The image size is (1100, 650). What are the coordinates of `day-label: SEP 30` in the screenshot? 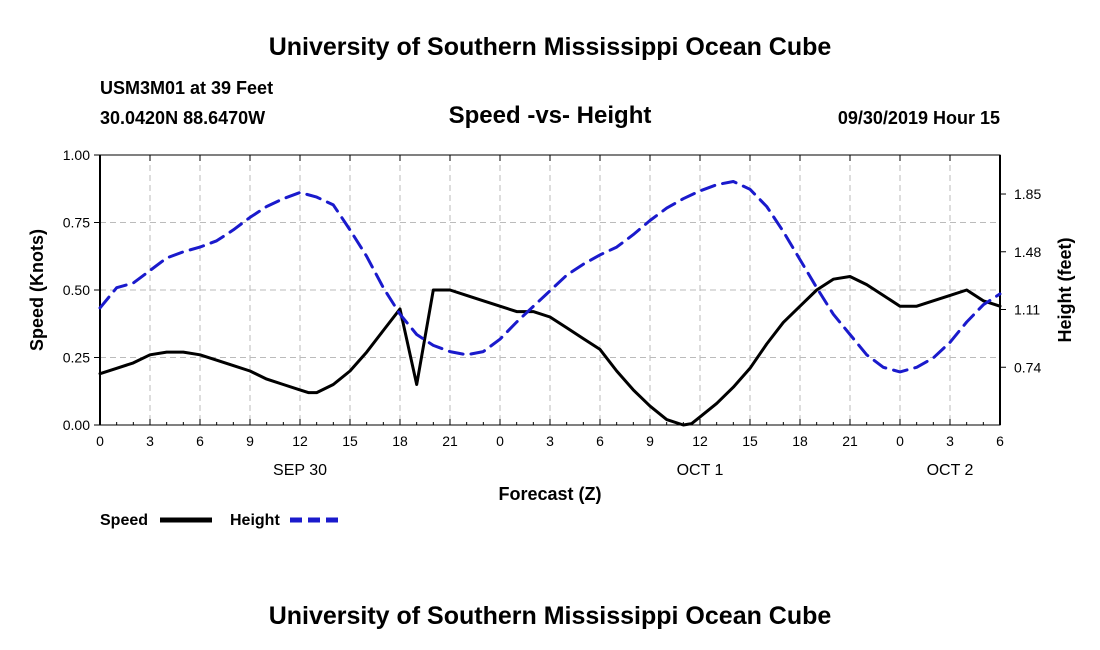 It's located at (300, 470).